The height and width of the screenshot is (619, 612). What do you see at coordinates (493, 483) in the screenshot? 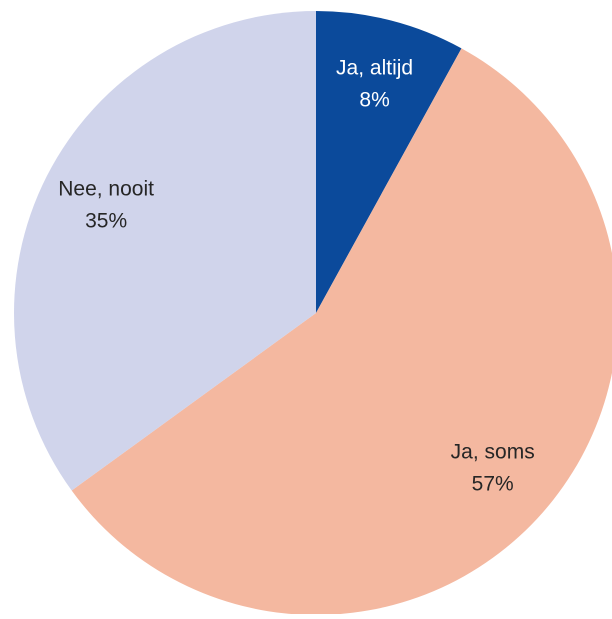
I see `slice-value-label: 57%` at bounding box center [493, 483].